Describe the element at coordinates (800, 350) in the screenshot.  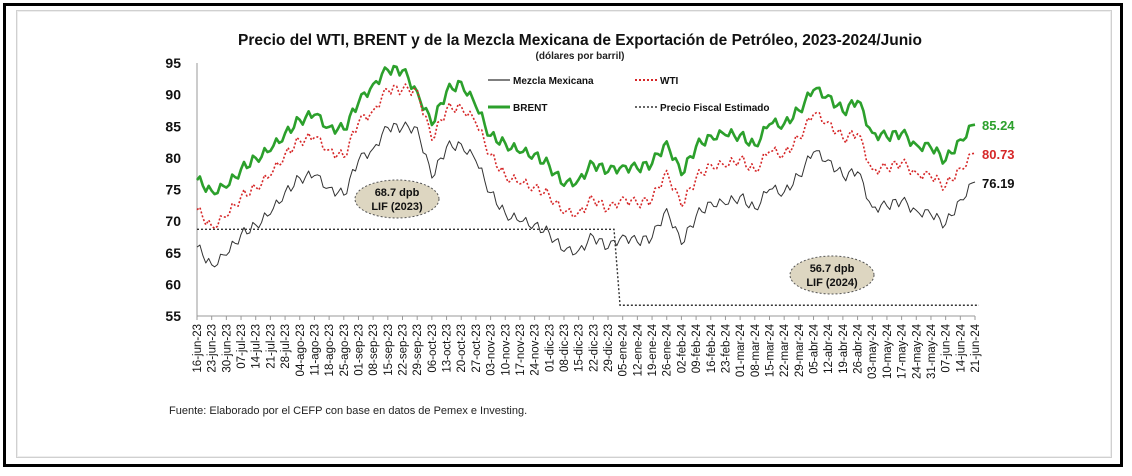
I see `x-tick-label: 29-mar-24` at that location.